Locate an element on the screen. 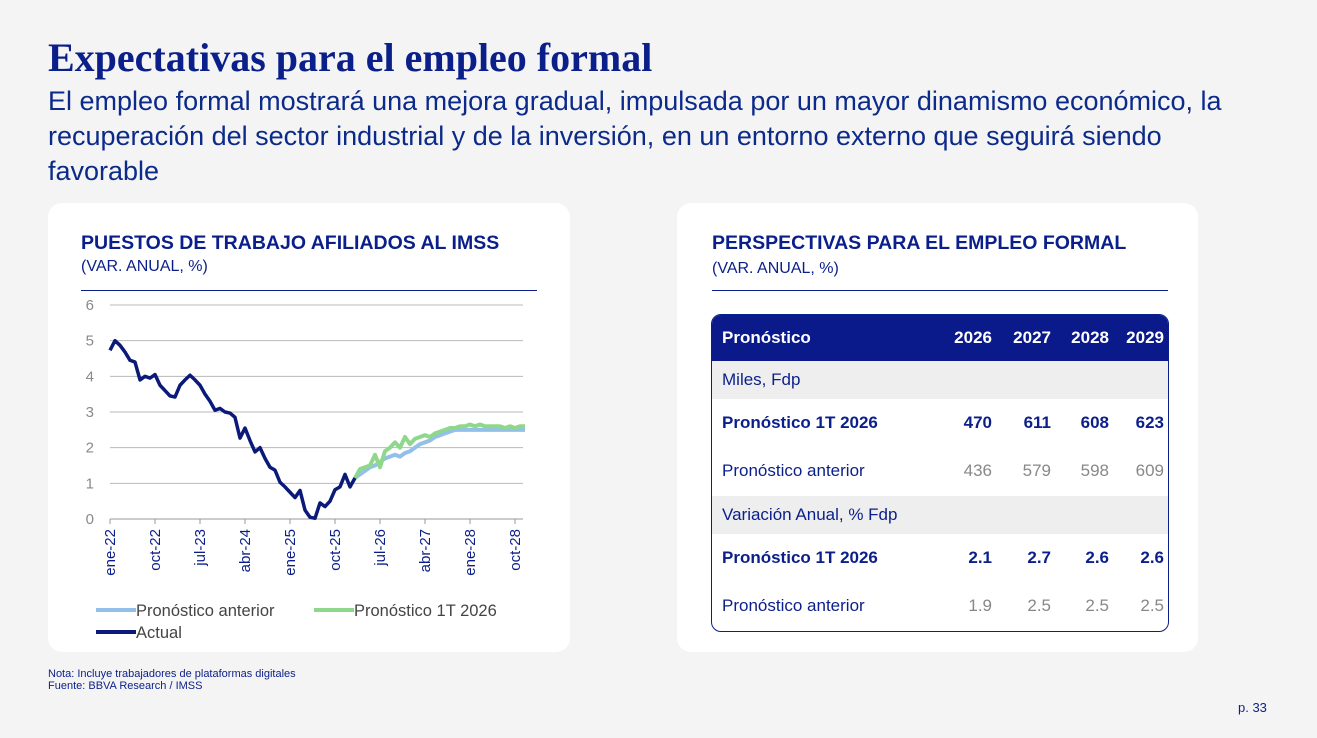  cell: 470 is located at coordinates (977, 422).